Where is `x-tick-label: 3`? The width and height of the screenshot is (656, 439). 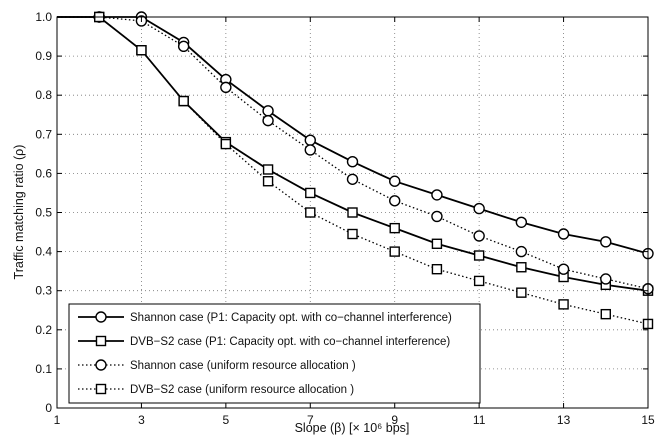
x-tick-label: 3 is located at coordinates (141, 420).